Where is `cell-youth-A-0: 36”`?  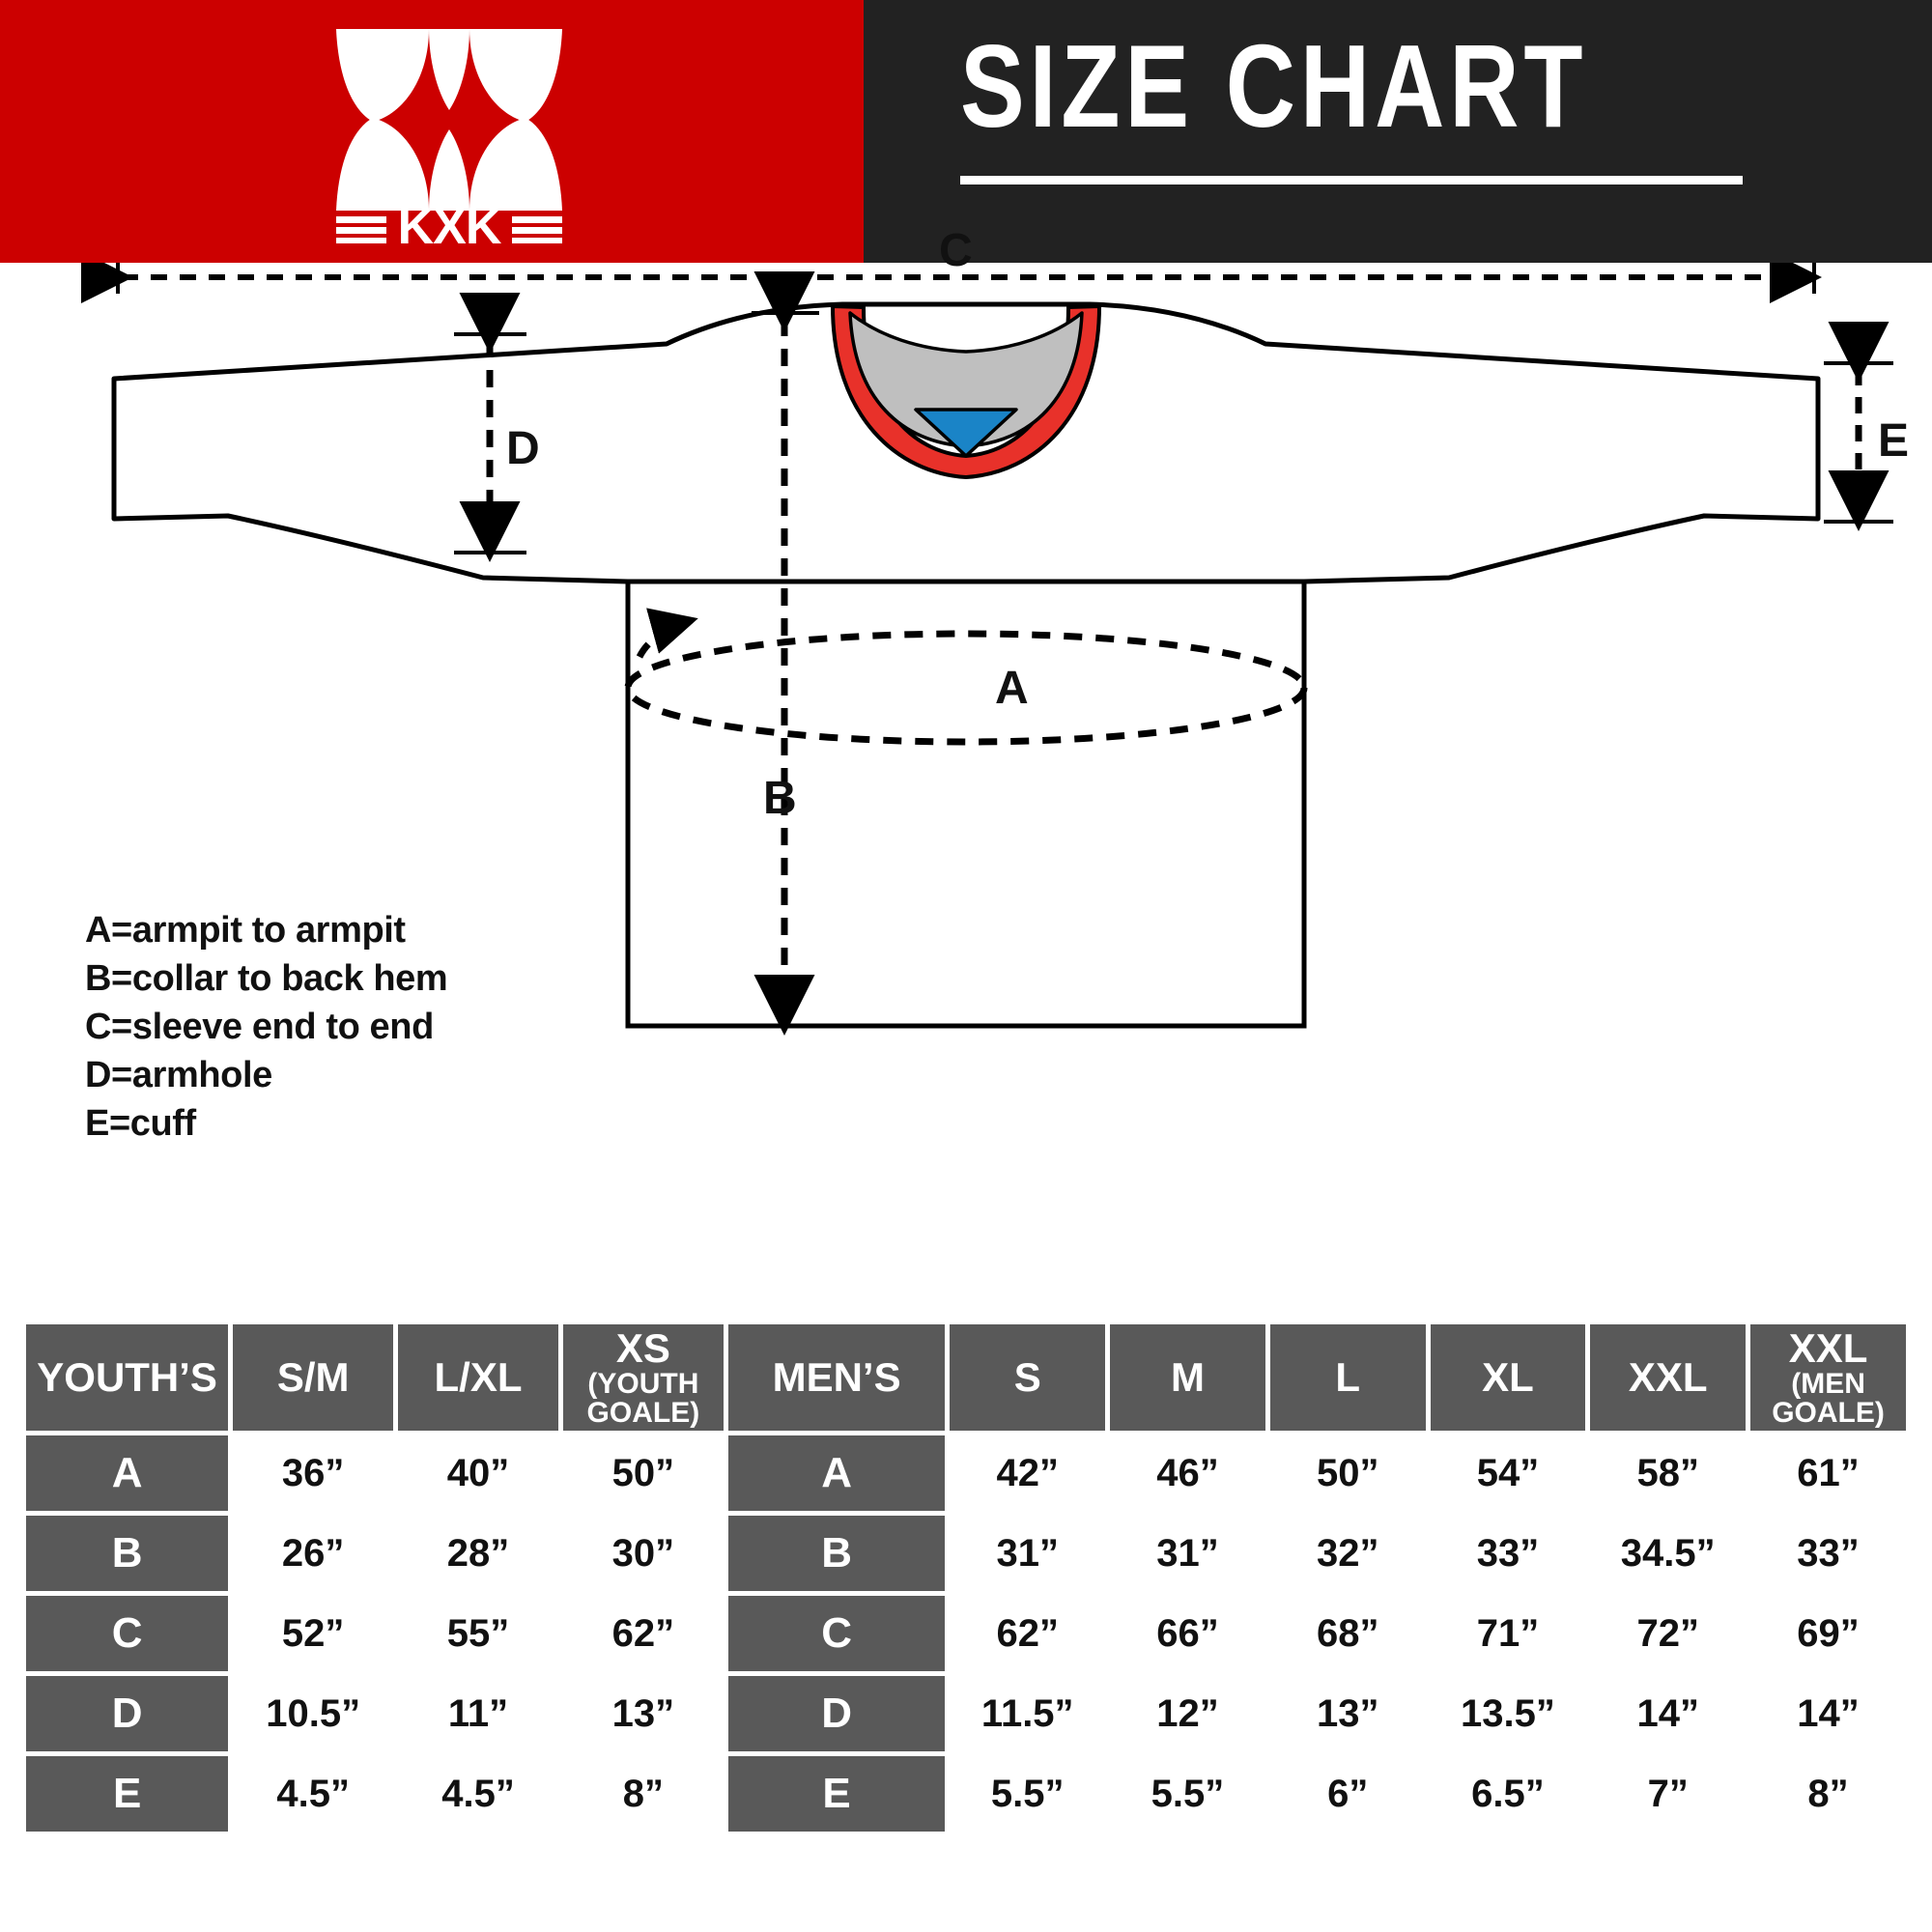
cell-youth-A-0: 36” is located at coordinates (313, 1473).